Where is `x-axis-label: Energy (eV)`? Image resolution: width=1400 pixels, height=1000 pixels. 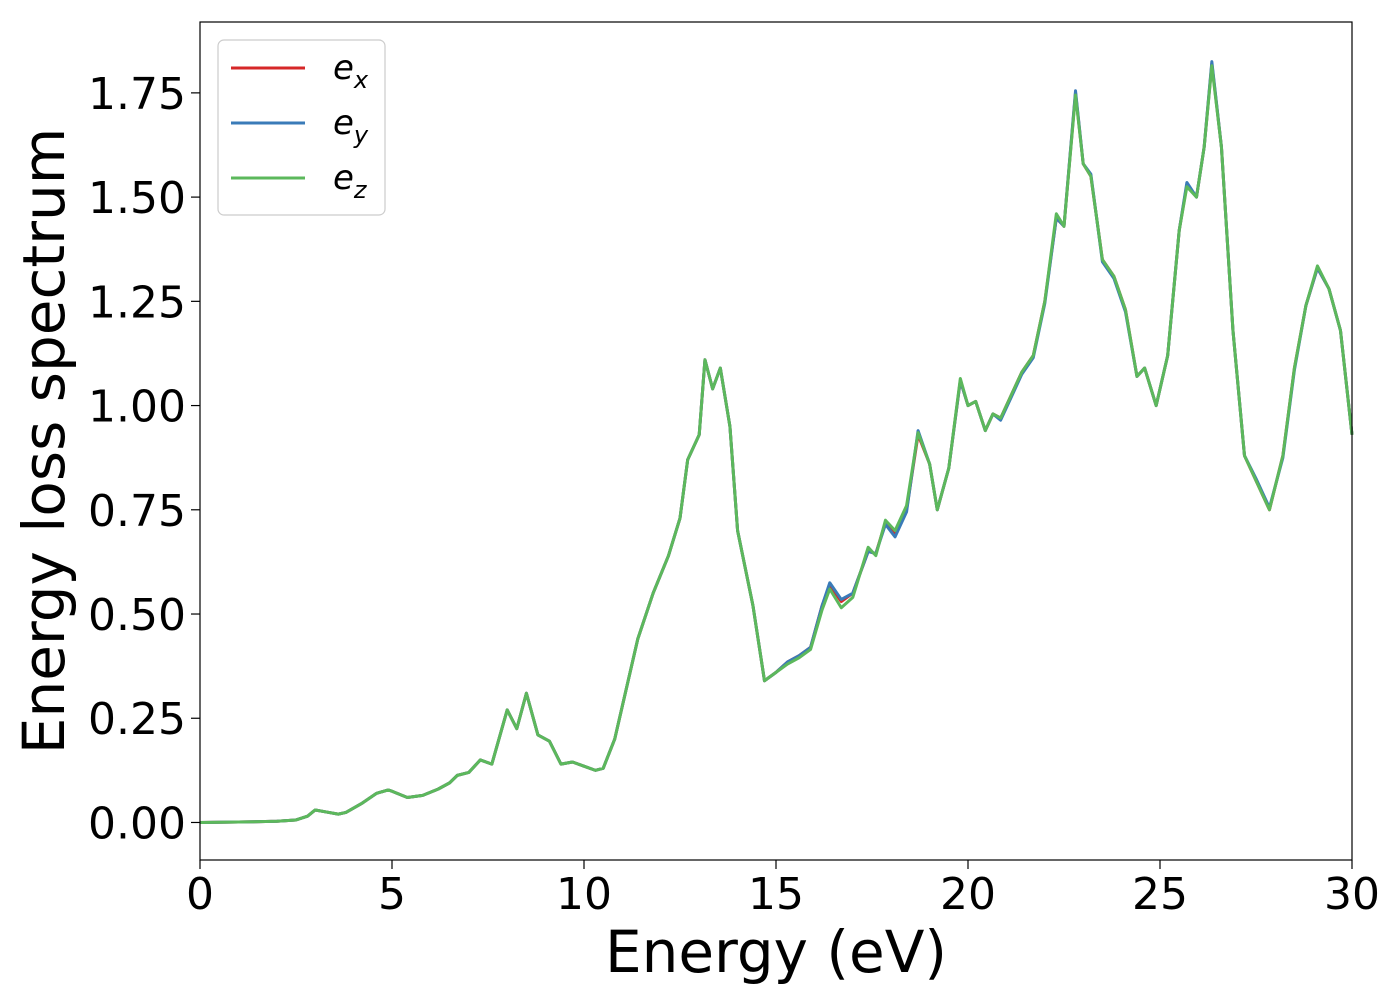 x-axis-label: Energy (eV) is located at coordinates (776, 952).